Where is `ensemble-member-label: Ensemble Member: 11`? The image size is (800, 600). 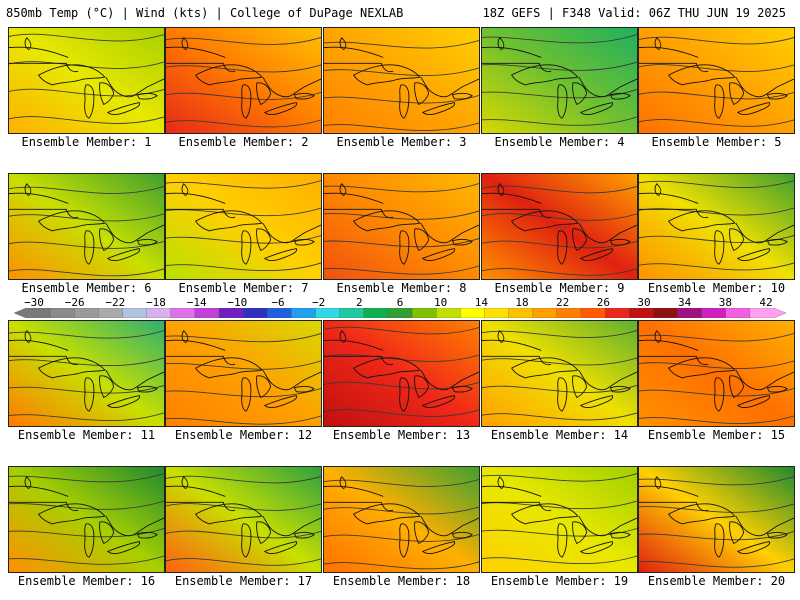 ensemble-member-label: Ensemble Member: 11 is located at coordinates (86, 435).